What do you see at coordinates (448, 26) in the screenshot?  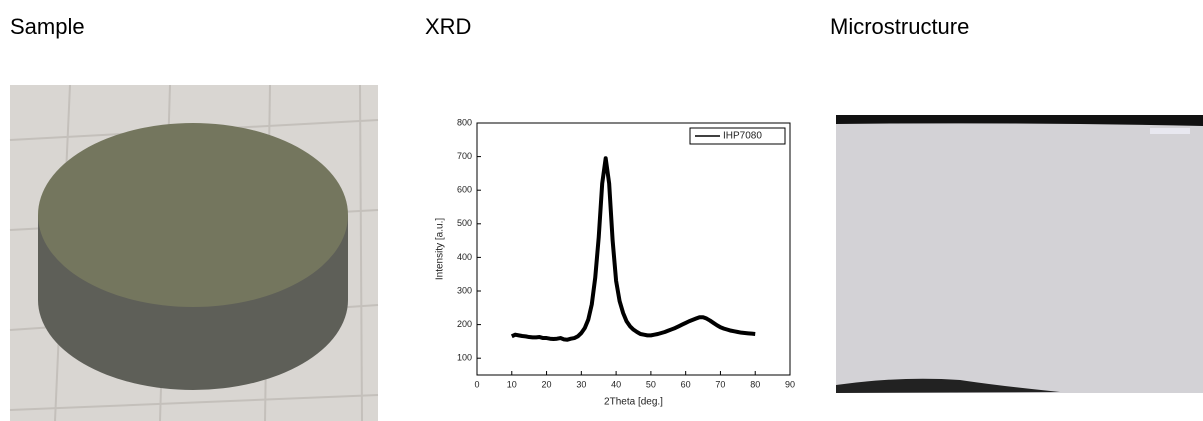 I see `heading: XRD` at bounding box center [448, 26].